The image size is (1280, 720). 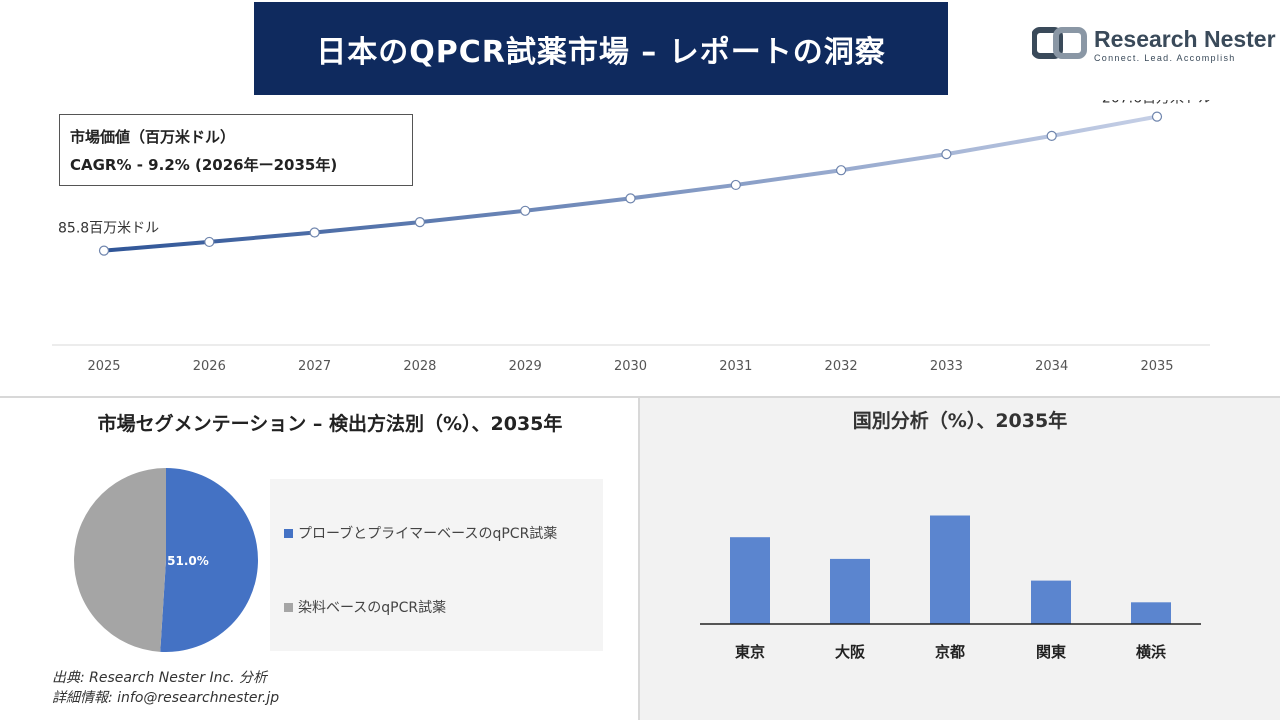 What do you see at coordinates (1156, 366) in the screenshot?
I see `x-tick-label: 2035` at bounding box center [1156, 366].